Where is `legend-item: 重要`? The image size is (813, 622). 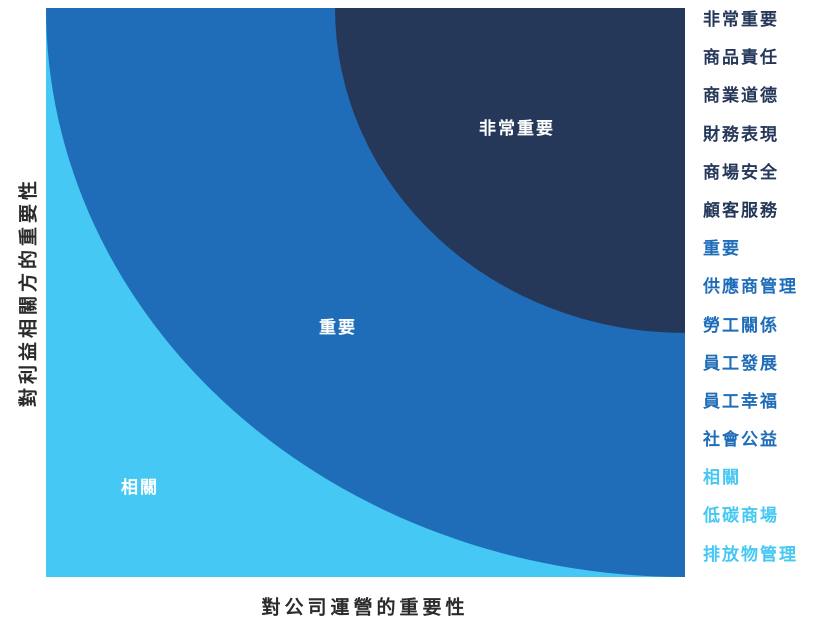 legend-item: 重要 is located at coordinates (722, 249).